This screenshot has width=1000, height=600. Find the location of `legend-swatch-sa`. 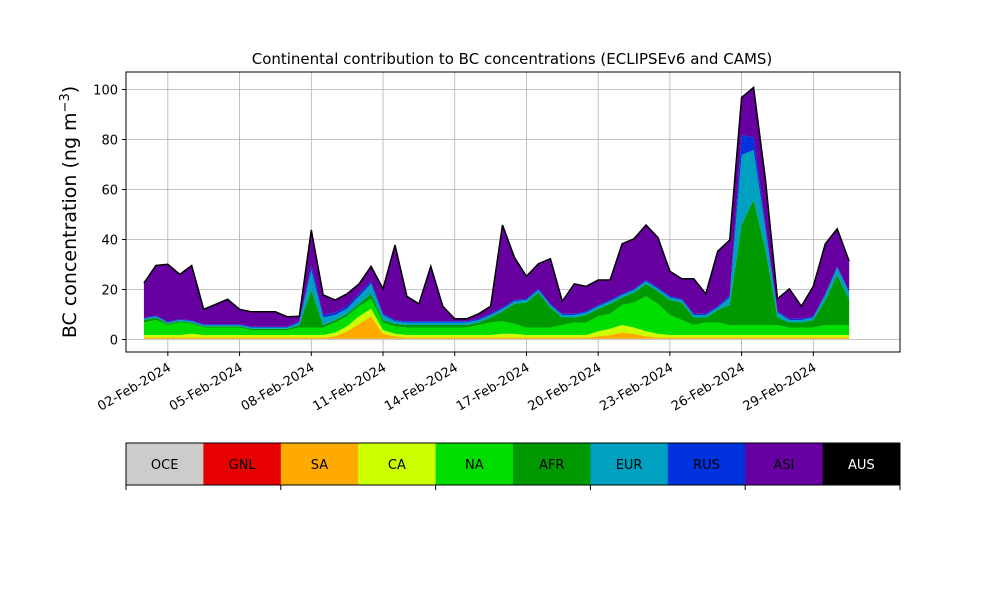

legend-swatch-sa is located at coordinates (319, 464).